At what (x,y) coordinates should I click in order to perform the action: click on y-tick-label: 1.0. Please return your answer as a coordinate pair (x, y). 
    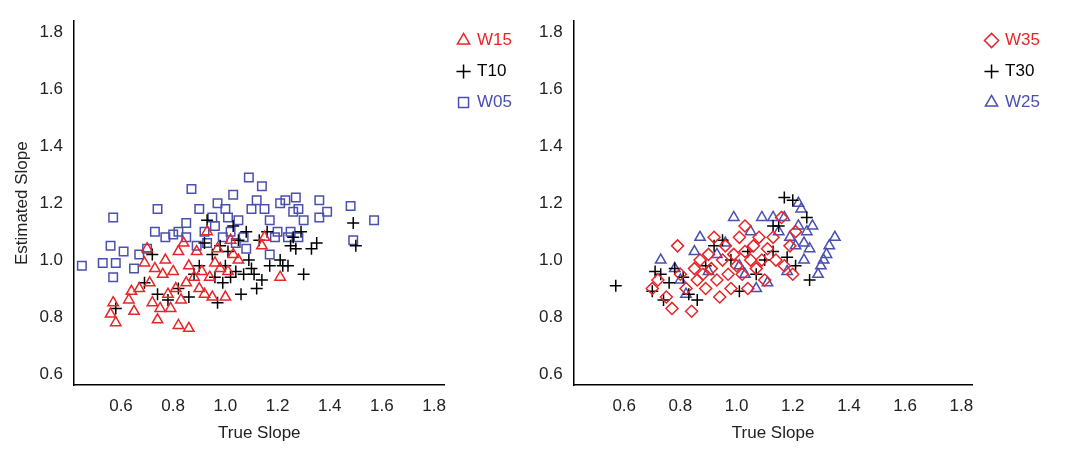
    Looking at the image, I should click on (550, 259).